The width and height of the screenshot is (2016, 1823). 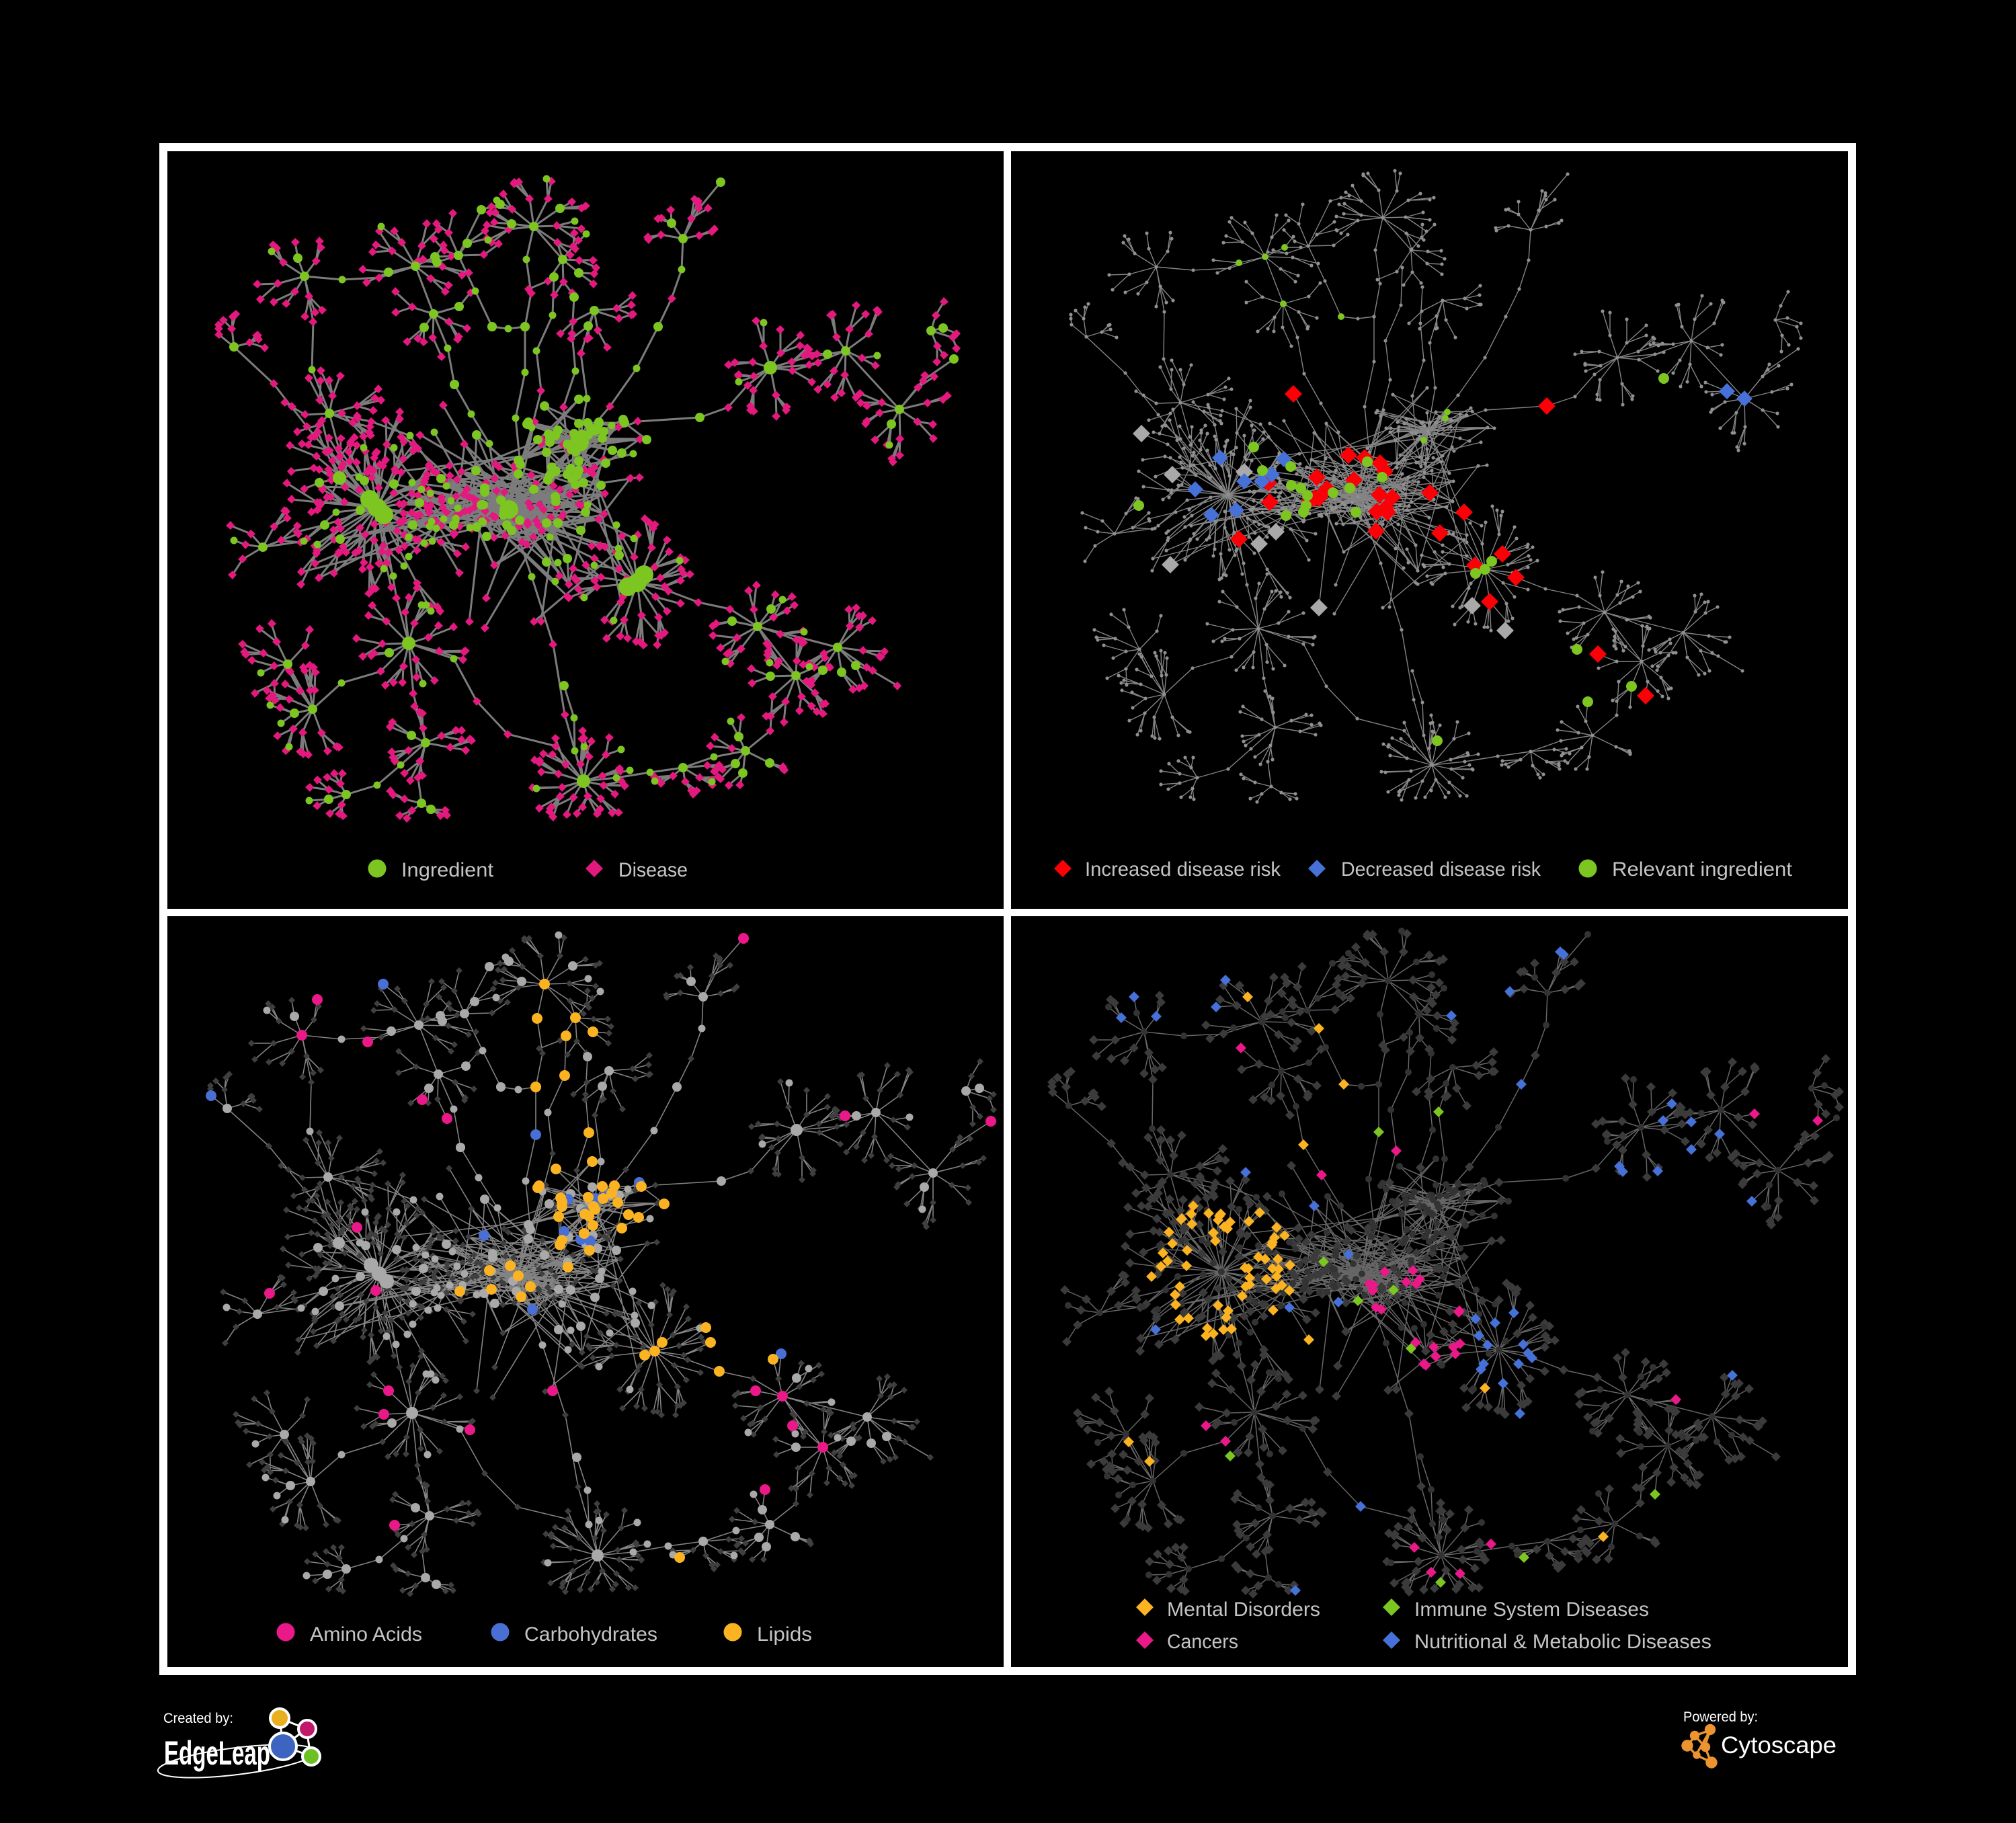 I want to click on svg-text: Mental Disorders, so click(x=1243, y=1610).